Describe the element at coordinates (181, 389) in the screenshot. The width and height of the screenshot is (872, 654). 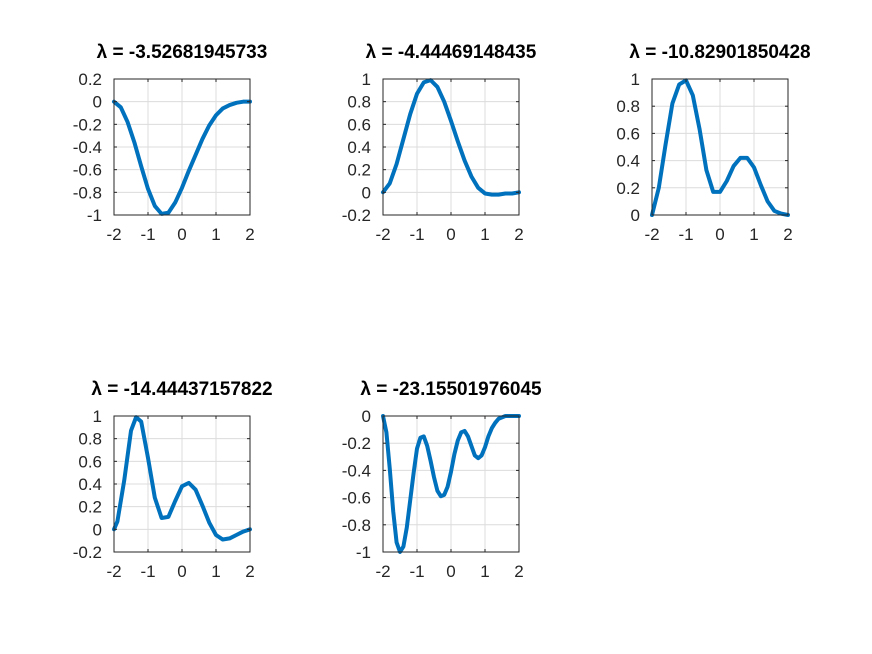
I see `subplot-title: λ = -14.44437157822` at that location.